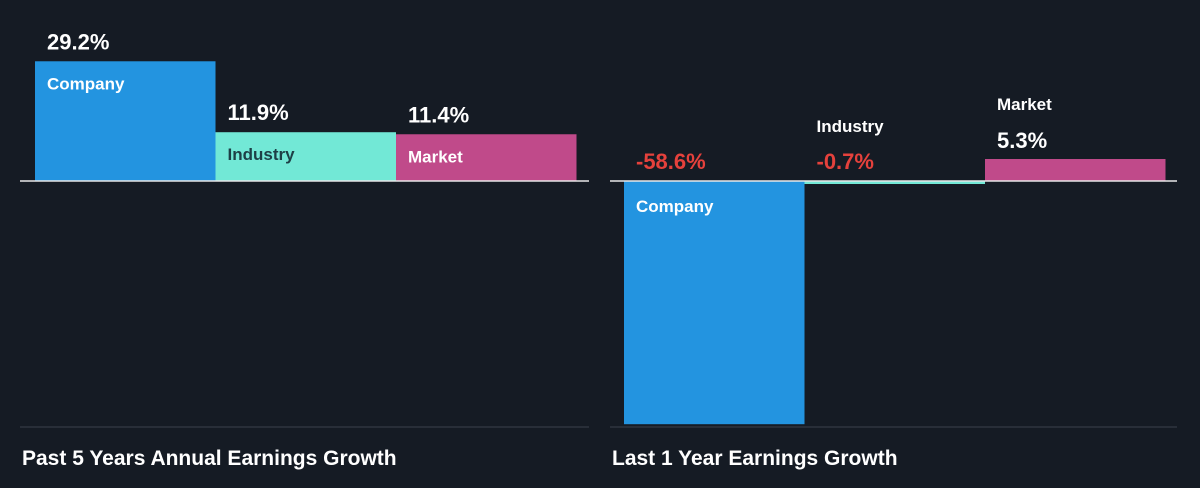 Image resolution: width=1200 pixels, height=488 pixels. What do you see at coordinates (755, 458) in the screenshot?
I see `last-1-year-chart-title: Last 1 Year Earnings Growth` at bounding box center [755, 458].